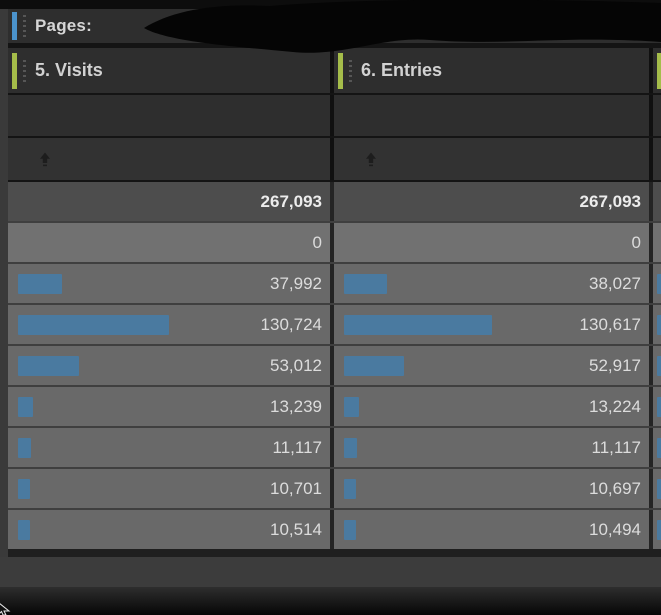  I want to click on cell-value: 37,992, so click(296, 283).